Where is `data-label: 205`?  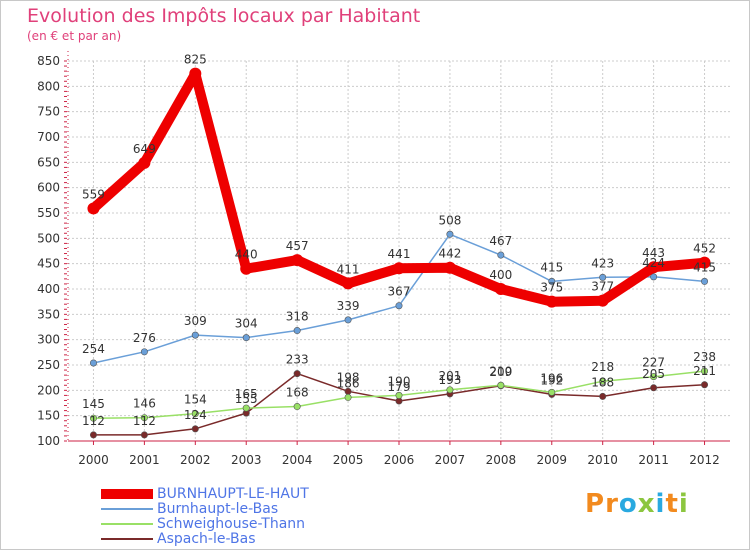
data-label: 205 is located at coordinates (653, 374).